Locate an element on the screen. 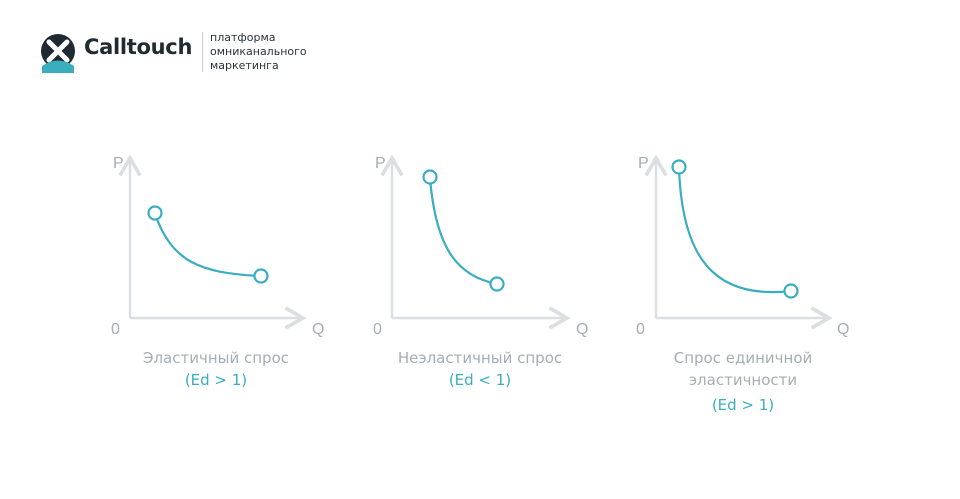  caption-condition: (Ed < 1) is located at coordinates (480, 380).